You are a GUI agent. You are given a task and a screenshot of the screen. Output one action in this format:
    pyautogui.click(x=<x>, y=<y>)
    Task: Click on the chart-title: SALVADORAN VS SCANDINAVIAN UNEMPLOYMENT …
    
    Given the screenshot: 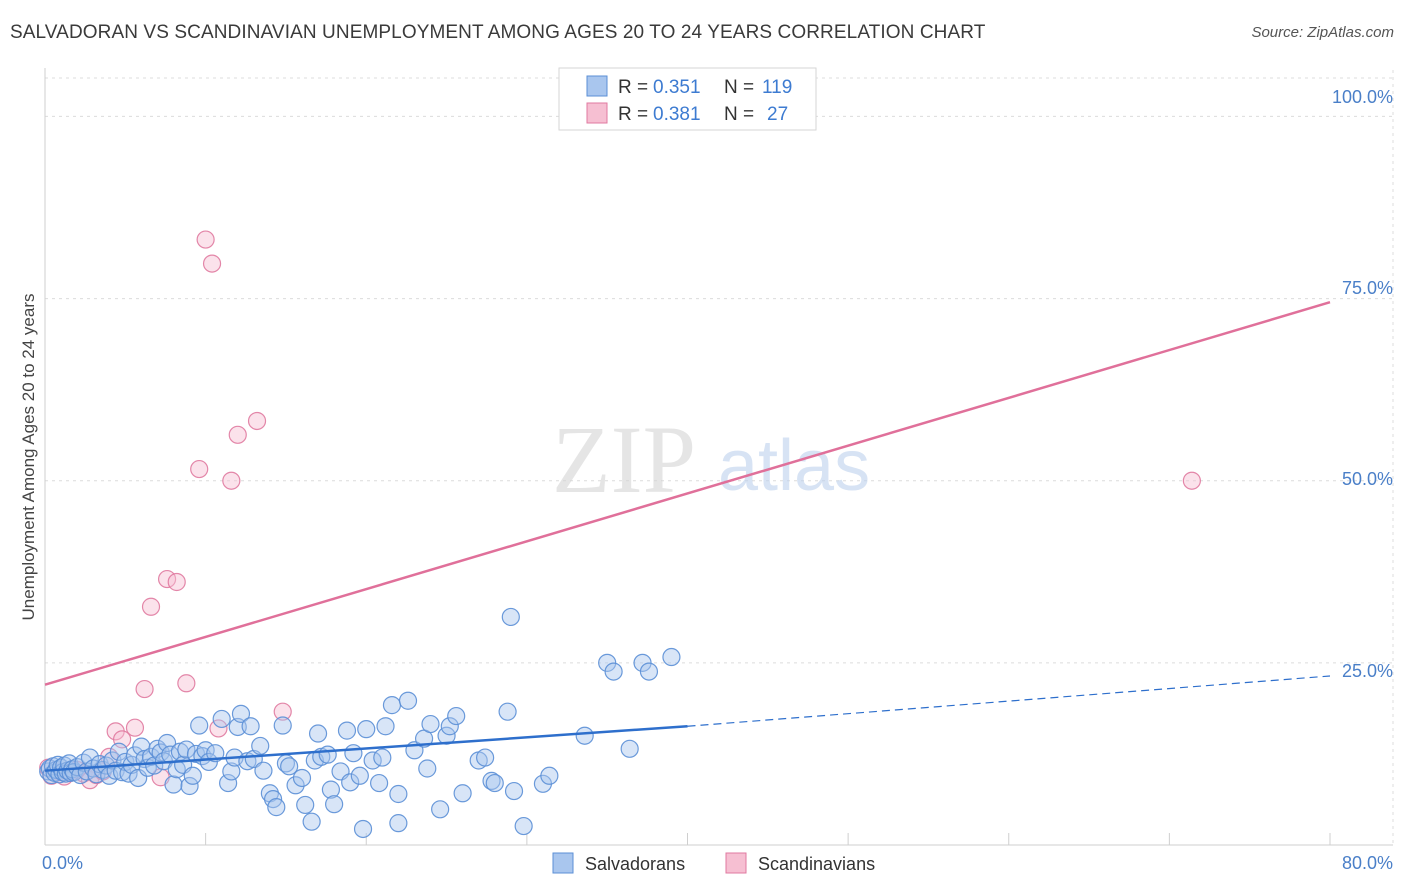 What is the action you would take?
    pyautogui.click(x=498, y=32)
    